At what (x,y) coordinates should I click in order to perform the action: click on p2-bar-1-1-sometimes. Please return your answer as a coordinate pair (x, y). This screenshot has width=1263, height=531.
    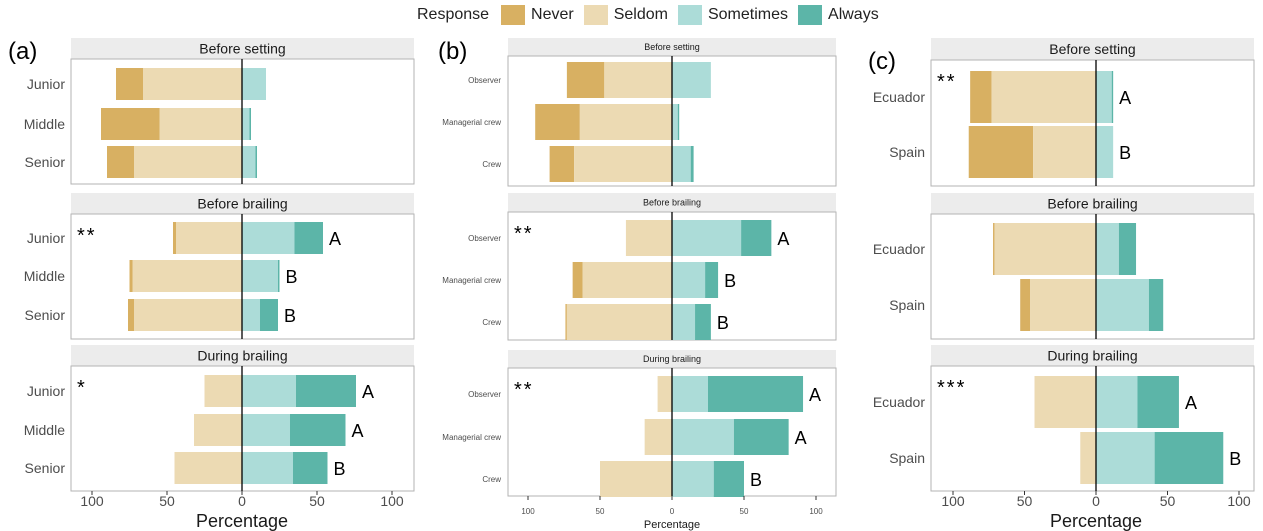
    Looking at the image, I should click on (691, 80).